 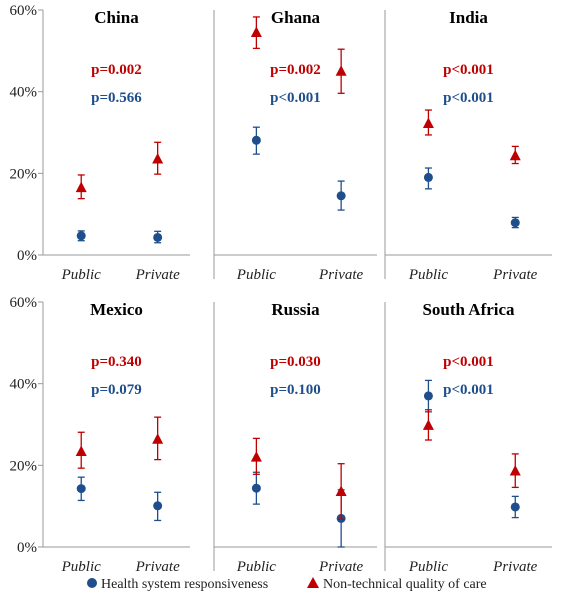 What do you see at coordinates (116, 309) in the screenshot?
I see `panel-title: Mexico` at bounding box center [116, 309].